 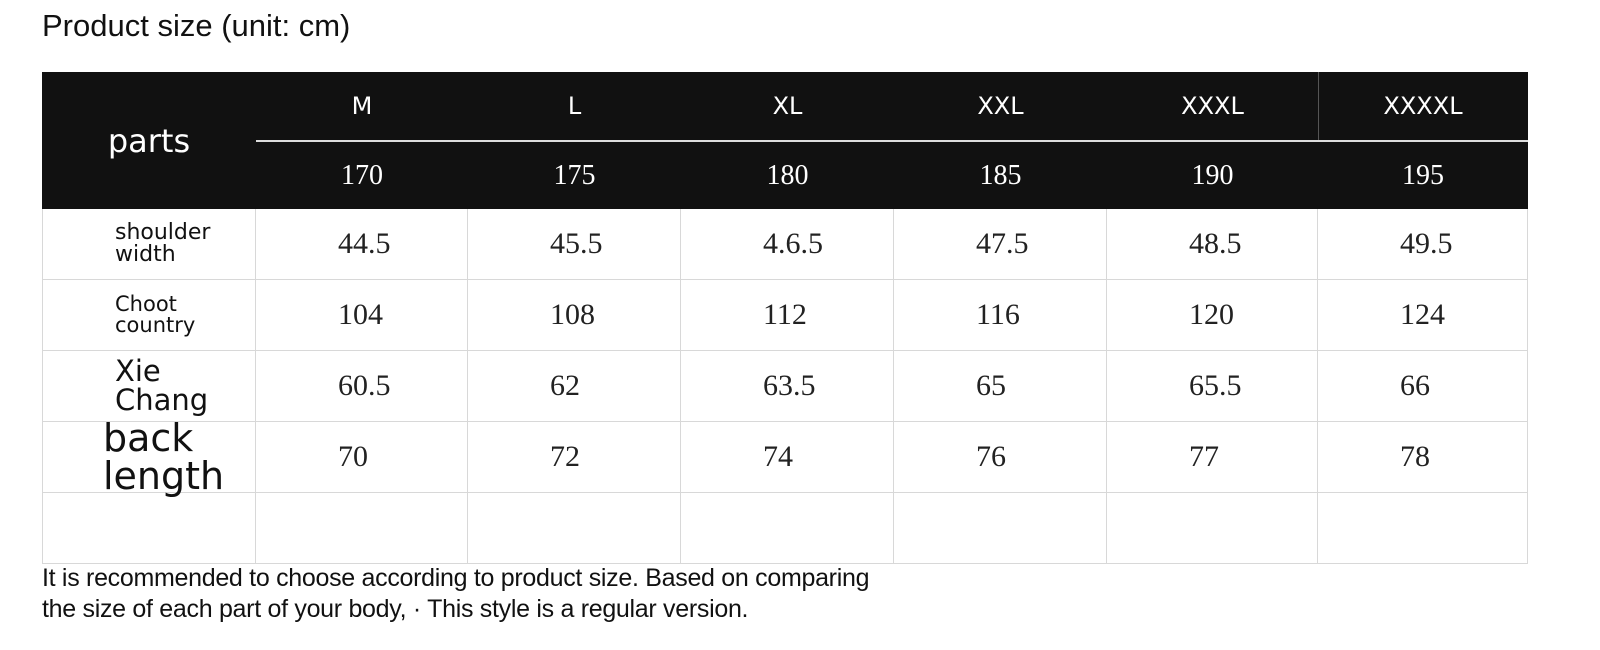 I want to click on value-cell: 78, so click(x=1423, y=457).